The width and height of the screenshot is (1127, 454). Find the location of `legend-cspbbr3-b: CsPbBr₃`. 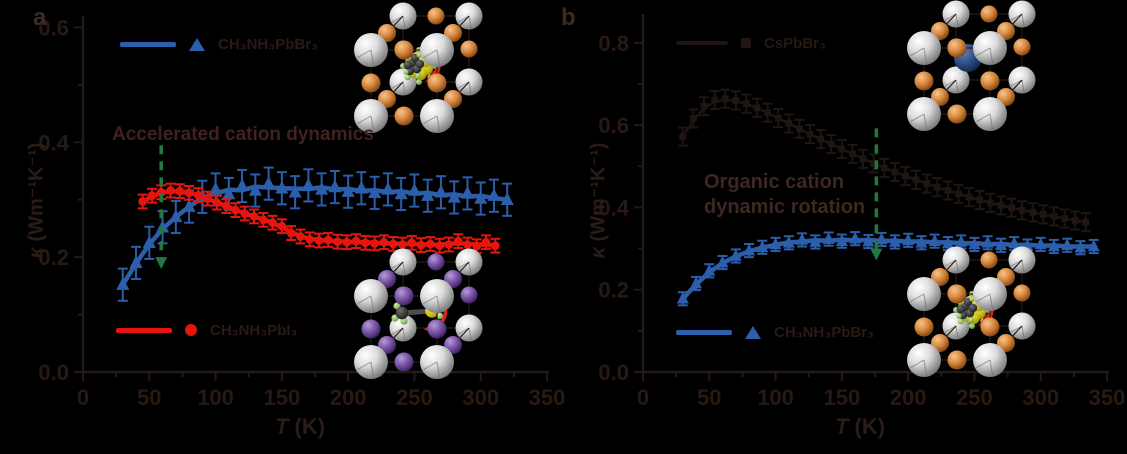

legend-cspbbr3-b: CsPbBr₃ is located at coordinates (751, 43).